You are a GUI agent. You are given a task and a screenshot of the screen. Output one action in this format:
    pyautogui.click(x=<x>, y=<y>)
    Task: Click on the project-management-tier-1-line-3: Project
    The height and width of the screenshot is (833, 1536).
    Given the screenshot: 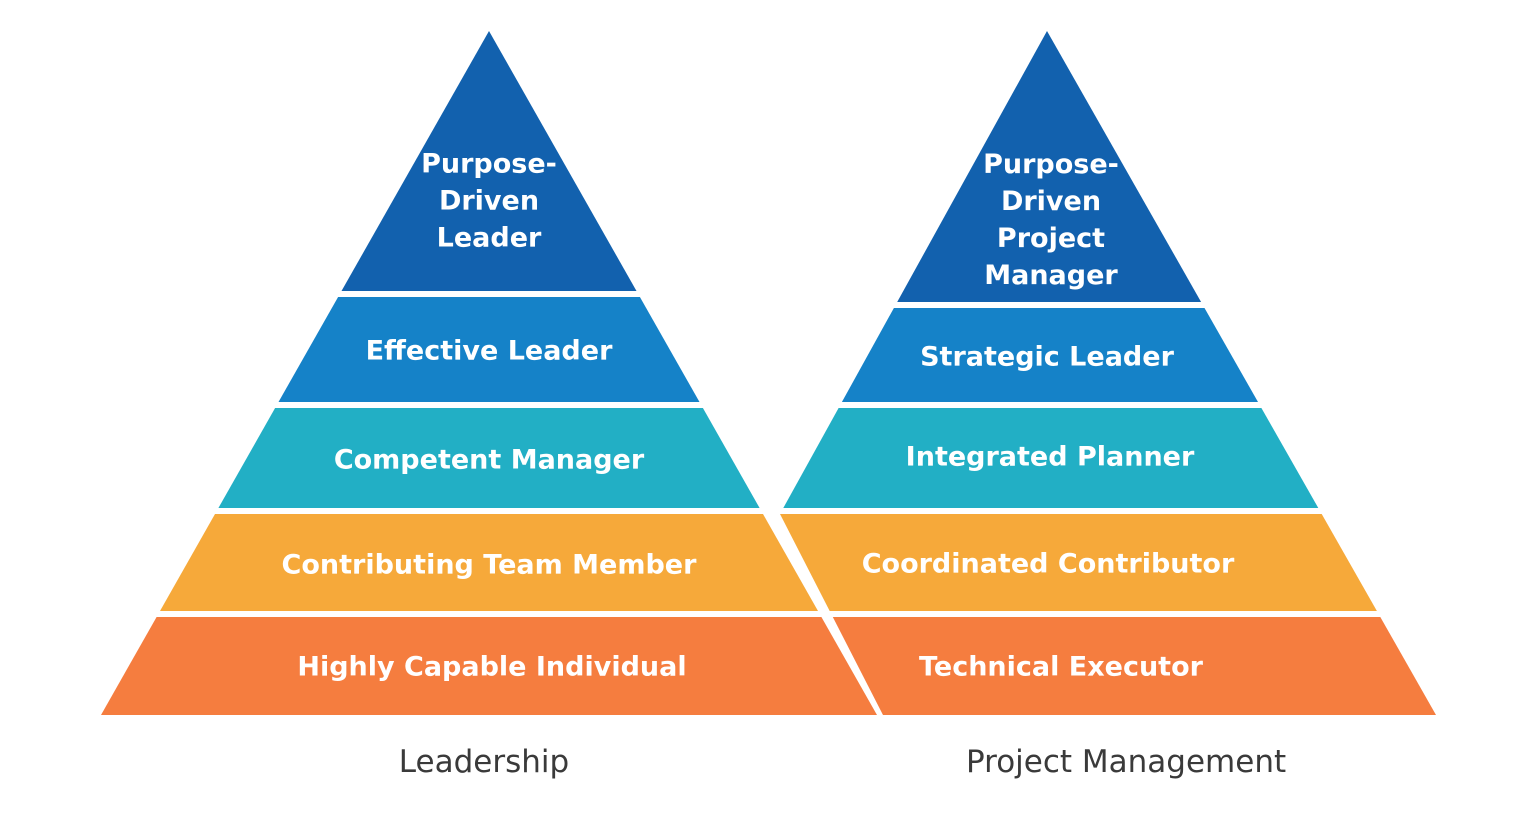 What is the action you would take?
    pyautogui.click(x=1051, y=238)
    